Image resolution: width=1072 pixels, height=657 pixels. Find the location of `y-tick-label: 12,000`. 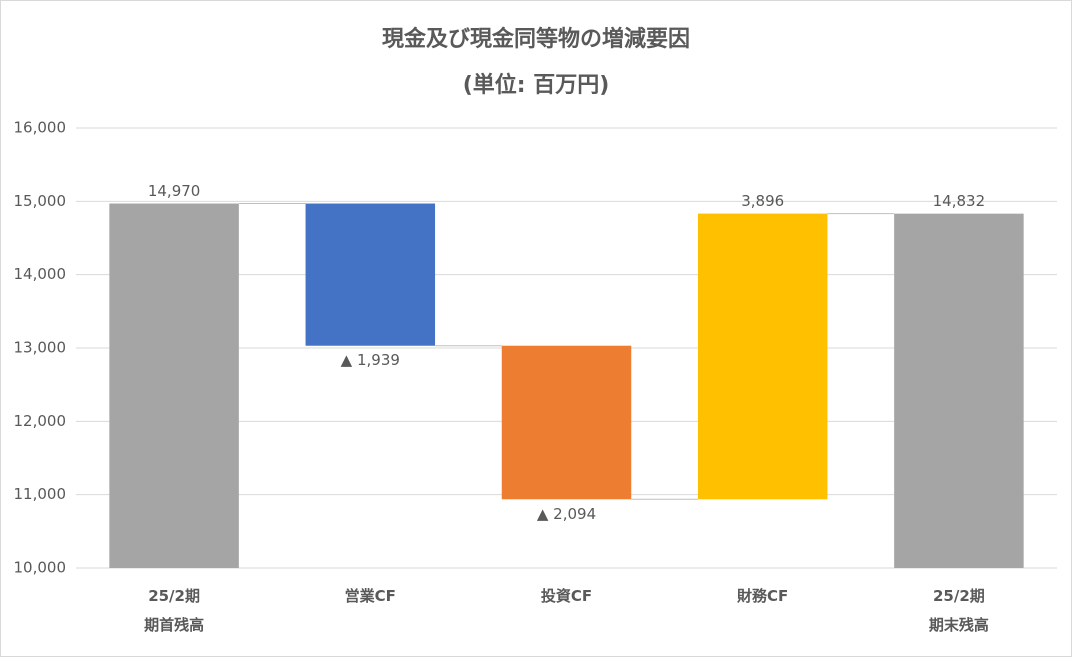

y-tick-label: 12,000 is located at coordinates (40, 421).